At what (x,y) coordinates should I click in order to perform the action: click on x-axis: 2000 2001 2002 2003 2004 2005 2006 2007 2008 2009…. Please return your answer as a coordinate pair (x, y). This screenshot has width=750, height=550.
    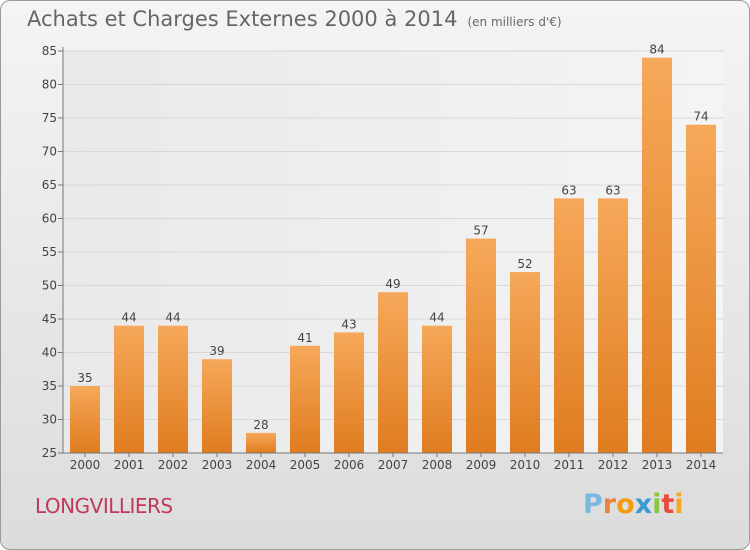
    Looking at the image, I should click on (393, 462).